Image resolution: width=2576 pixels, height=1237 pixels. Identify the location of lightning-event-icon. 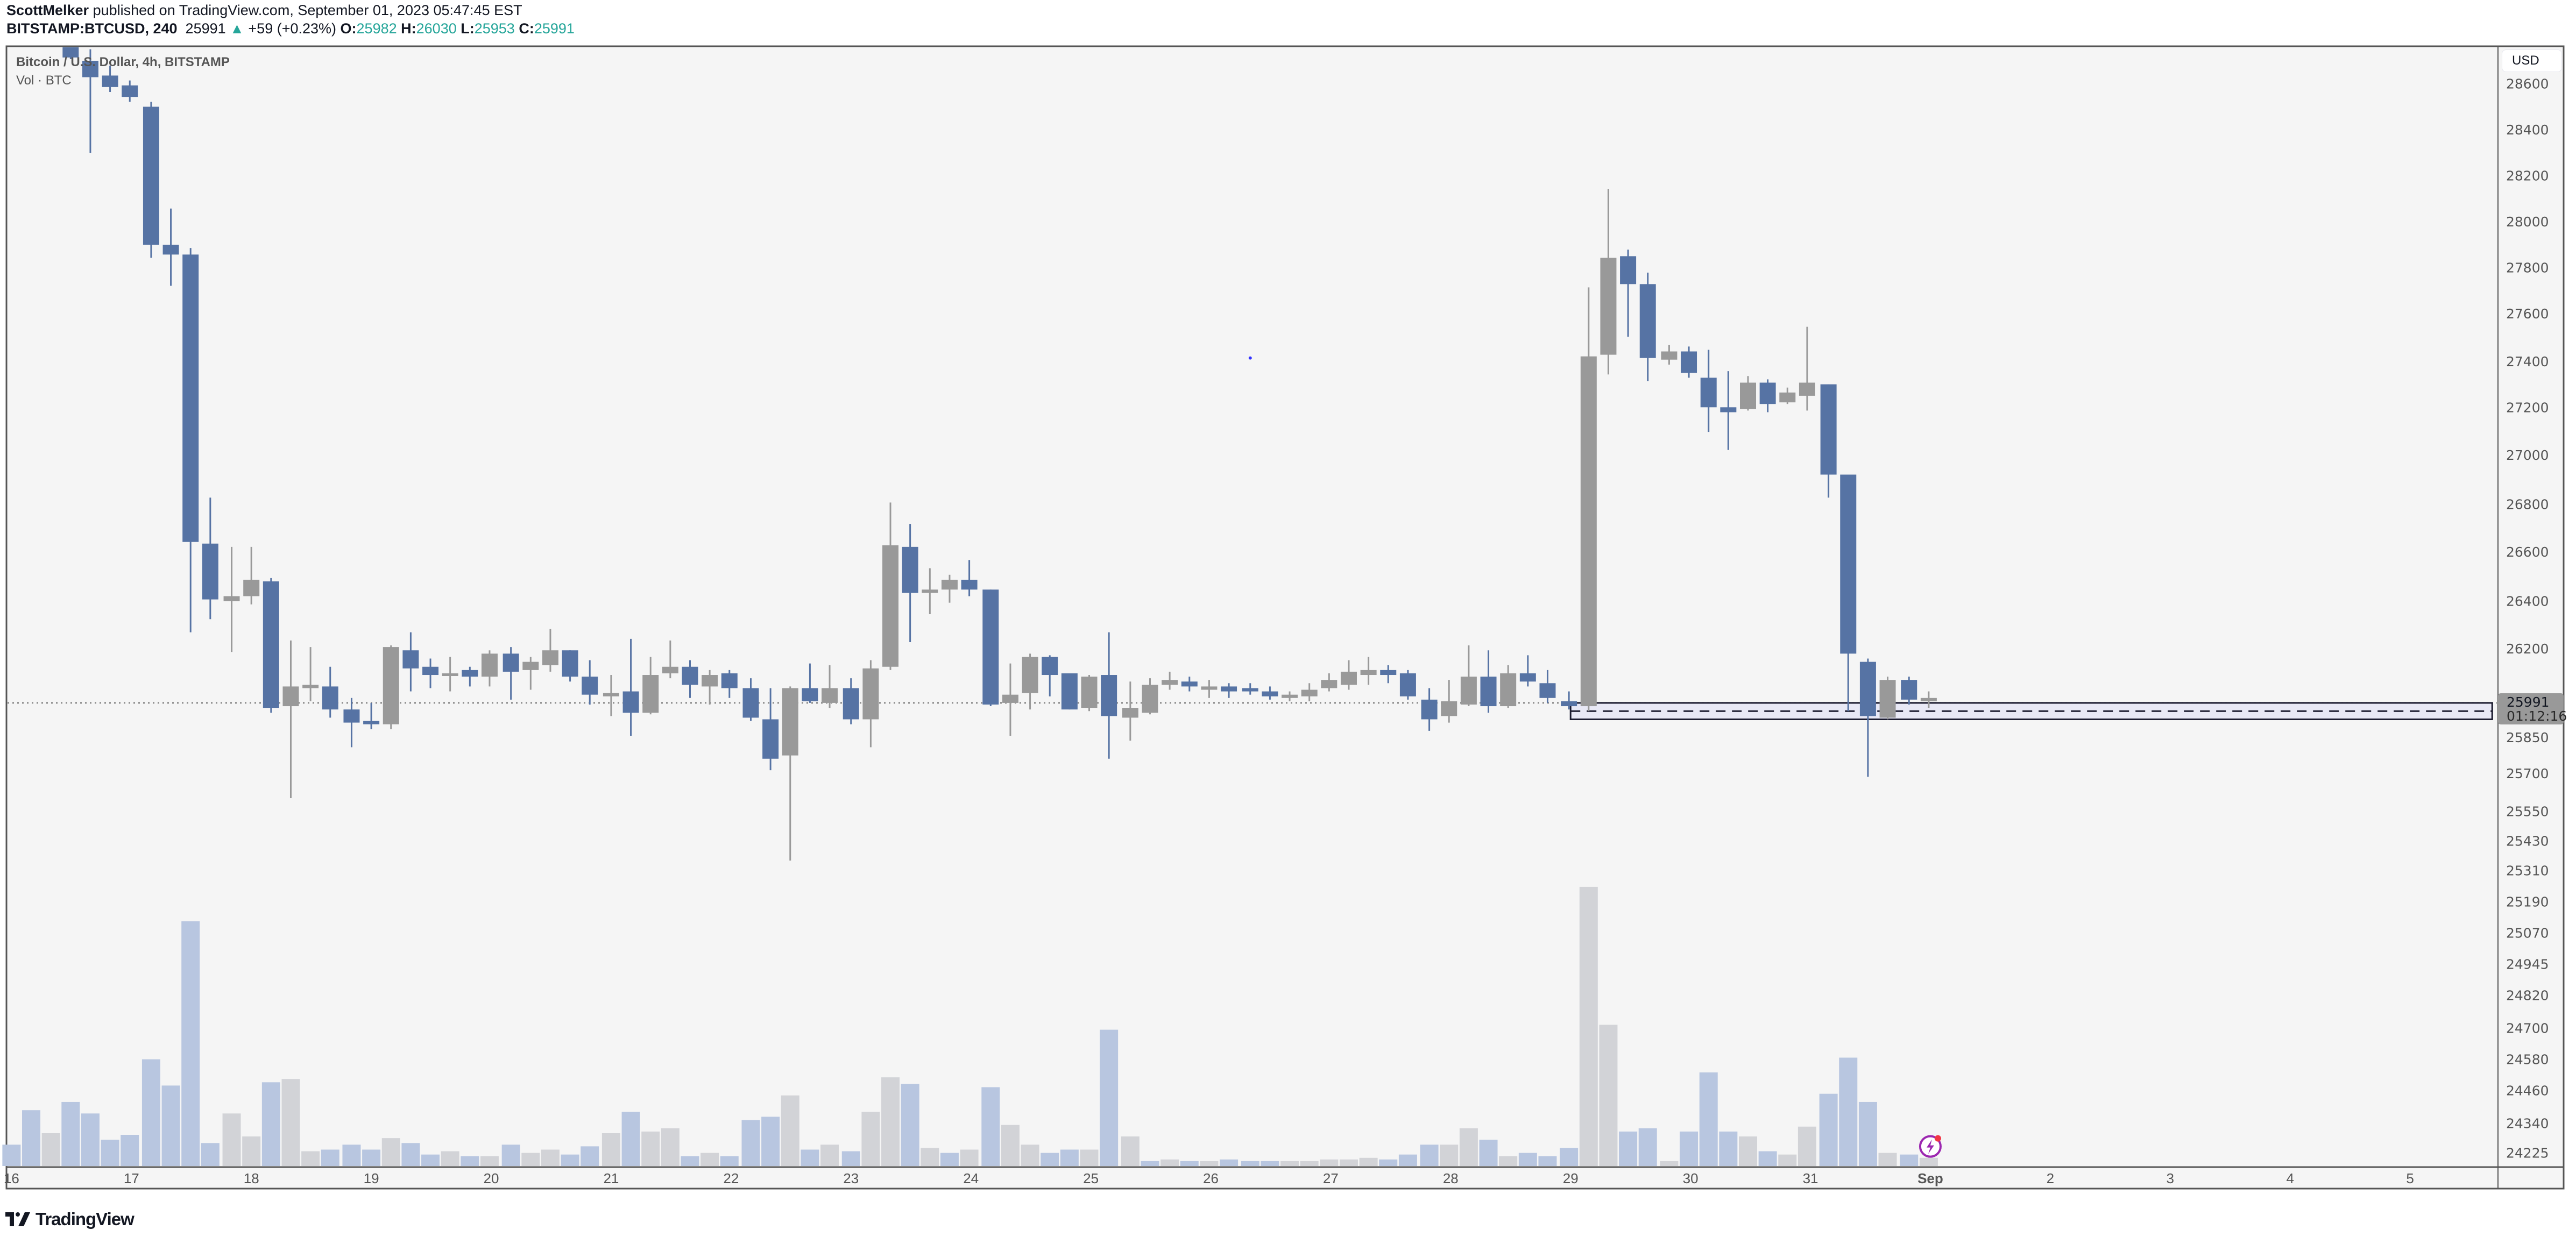
(1930, 1147).